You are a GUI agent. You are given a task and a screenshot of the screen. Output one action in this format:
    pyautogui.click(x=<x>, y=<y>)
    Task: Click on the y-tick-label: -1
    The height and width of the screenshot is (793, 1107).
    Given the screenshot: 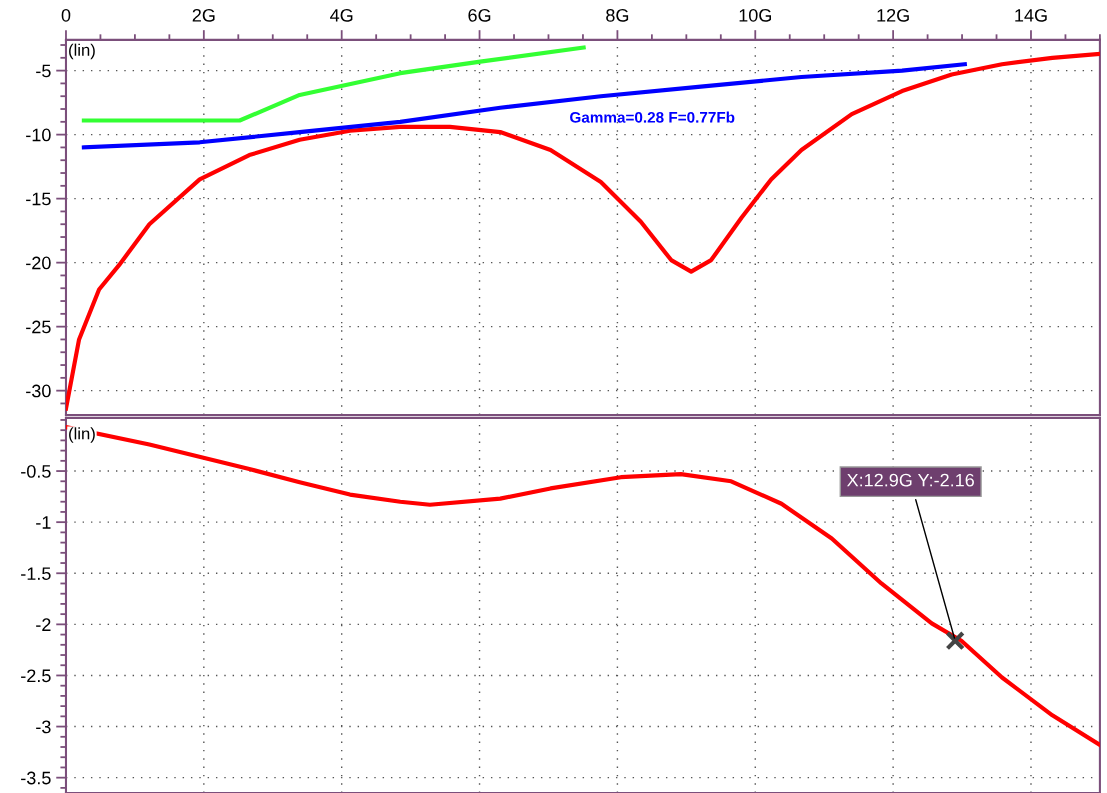 What is the action you would take?
    pyautogui.click(x=43, y=522)
    